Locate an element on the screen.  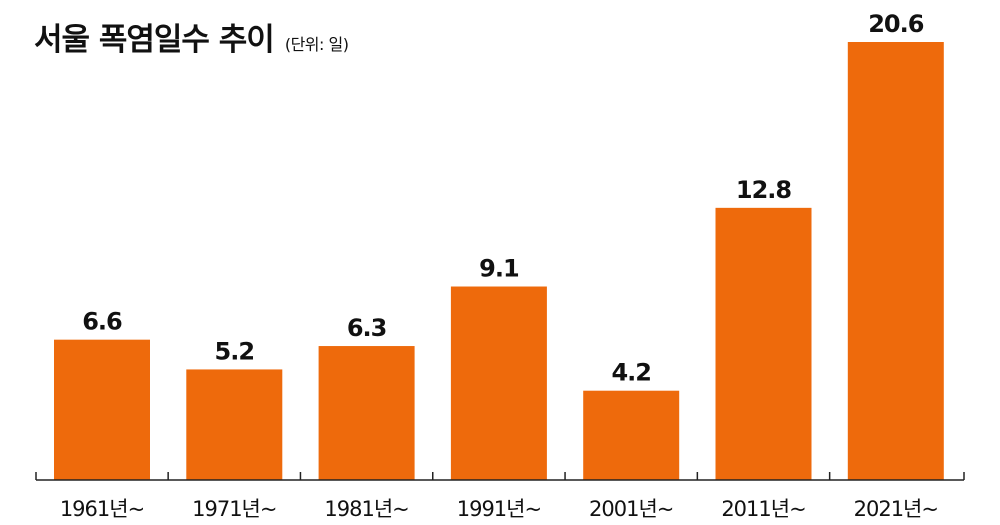
x-tick-label: 1981년~ is located at coordinates (366, 509).